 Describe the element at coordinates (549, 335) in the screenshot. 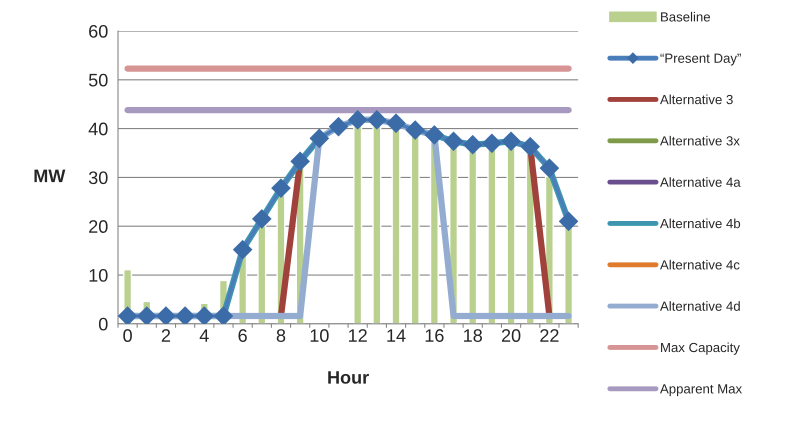

I see `x-tick-label: 22` at that location.